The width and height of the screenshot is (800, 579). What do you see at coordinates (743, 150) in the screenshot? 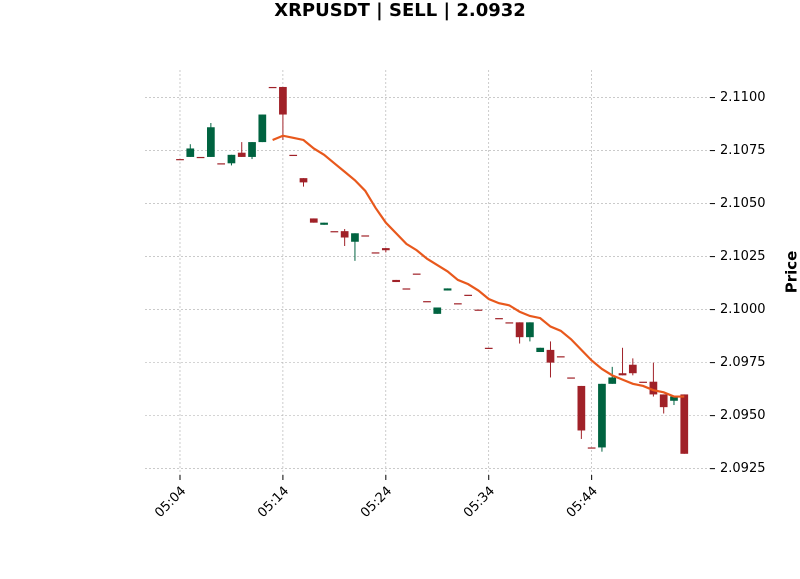
I see `y-tick-label: 2.1075` at bounding box center [743, 150].